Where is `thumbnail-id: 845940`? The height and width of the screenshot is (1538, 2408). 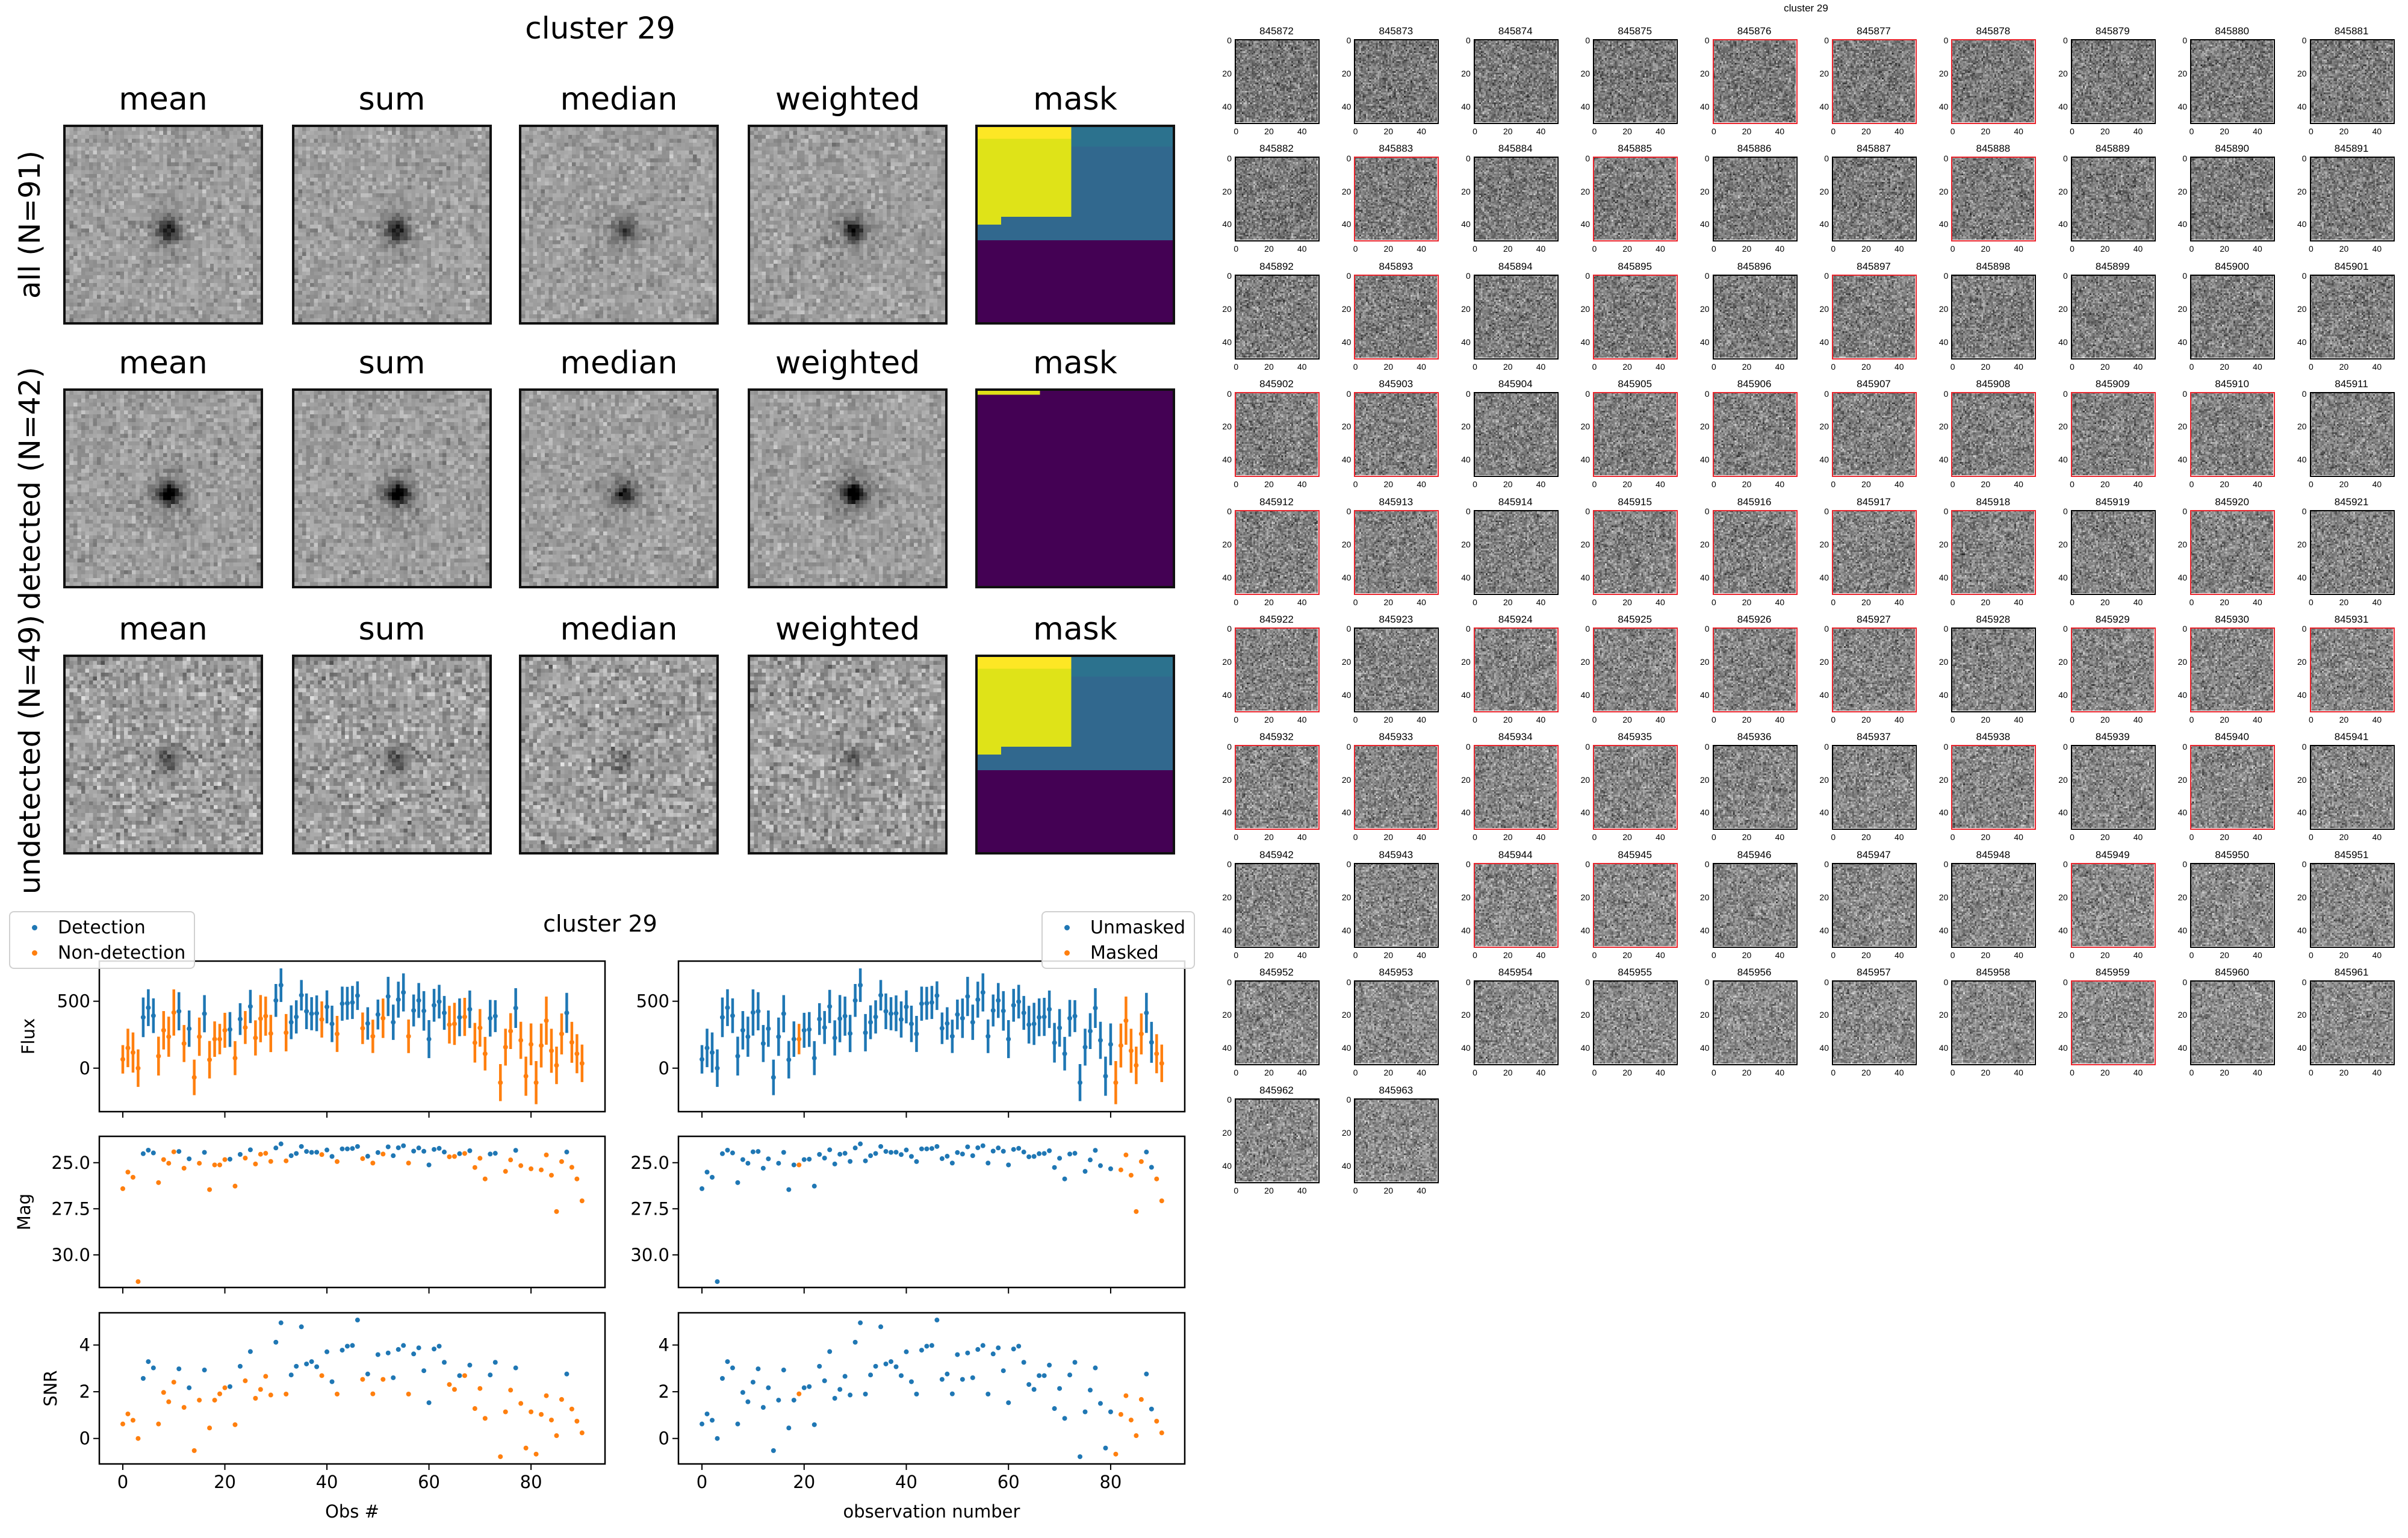
thumbnail-id: 845940 is located at coordinates (2232, 737).